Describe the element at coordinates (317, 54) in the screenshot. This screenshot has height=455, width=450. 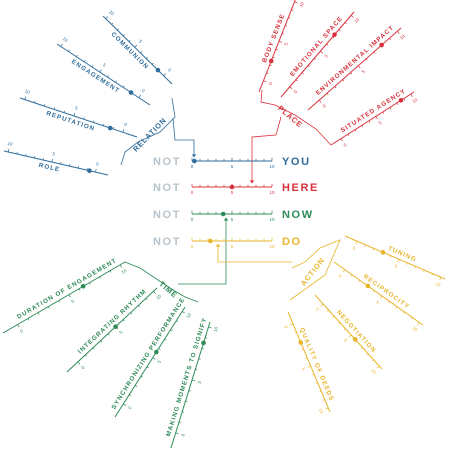
I see `axis-line` at that location.